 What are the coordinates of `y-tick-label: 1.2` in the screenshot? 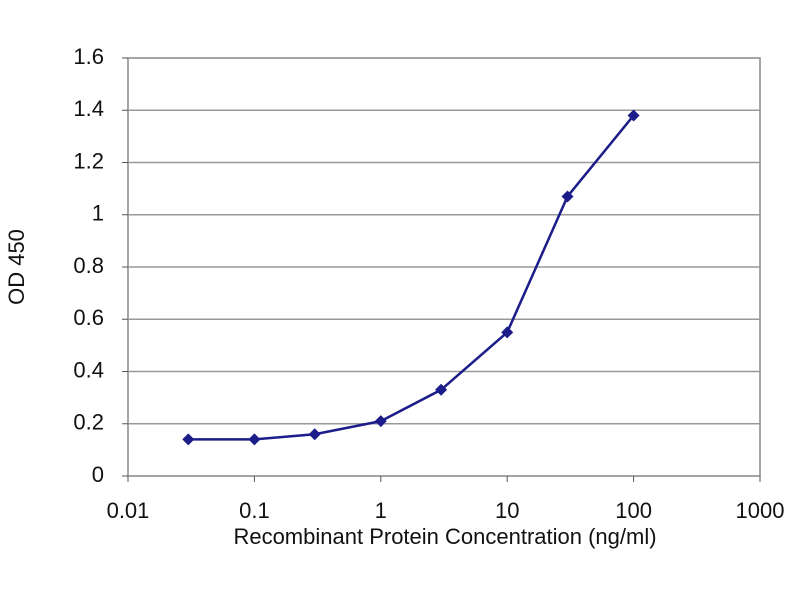 It's located at (88, 160).